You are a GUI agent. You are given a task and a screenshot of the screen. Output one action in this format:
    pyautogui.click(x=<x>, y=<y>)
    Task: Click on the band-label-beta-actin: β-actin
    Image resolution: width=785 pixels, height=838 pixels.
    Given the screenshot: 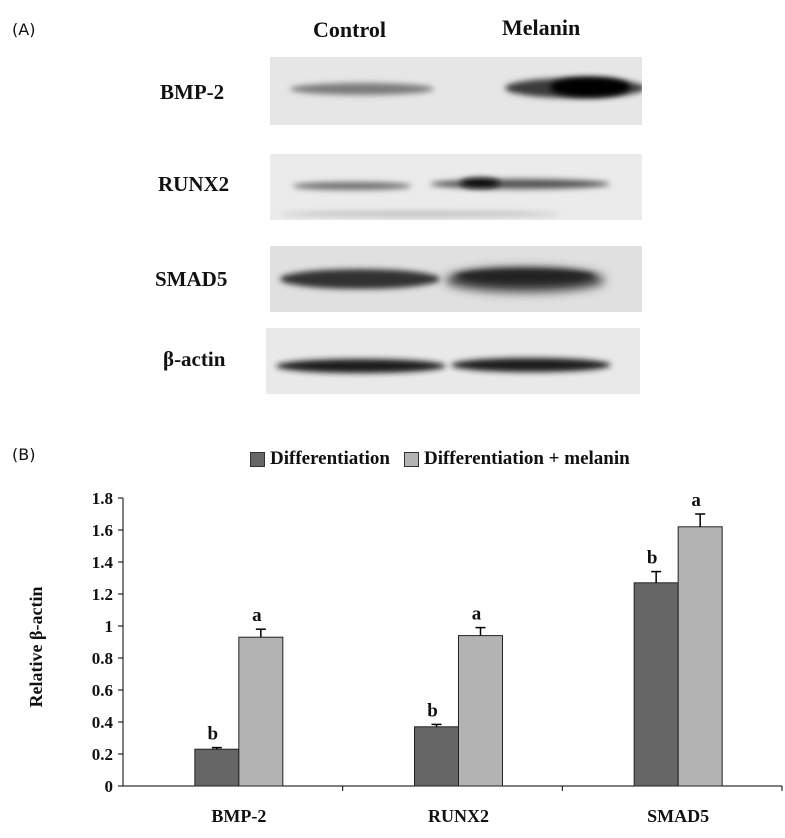 What is the action you would take?
    pyautogui.click(x=194, y=359)
    